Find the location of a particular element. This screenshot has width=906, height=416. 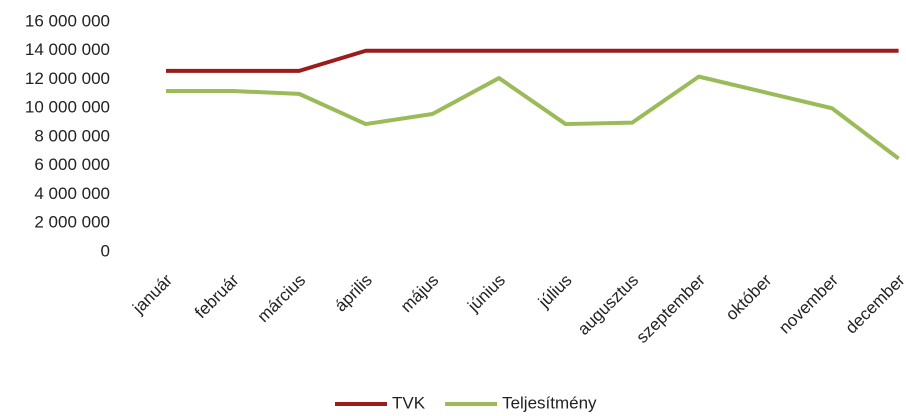

legend-label: TVK is located at coordinates (409, 402).